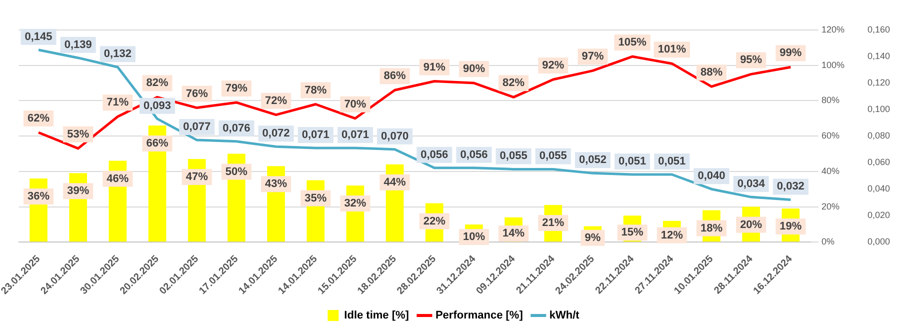 The image size is (910, 331). Describe the element at coordinates (395, 182) in the screenshot. I see `data-label: 44%` at that location.